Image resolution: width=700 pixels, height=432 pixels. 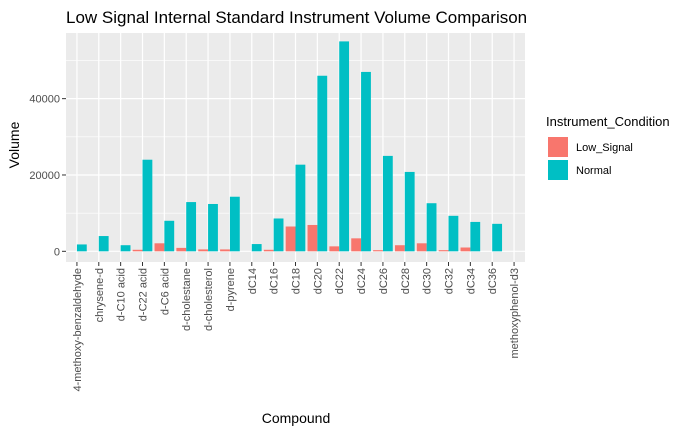 I want to click on y-axis-title: Volume, so click(x=14, y=144).